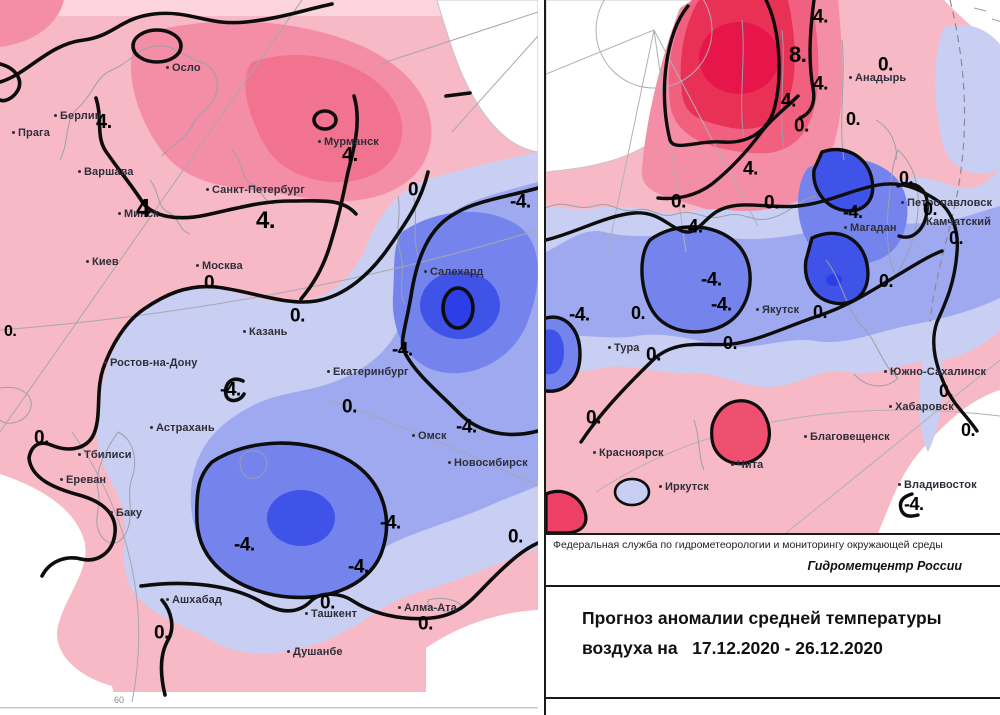  I want to click on warm-crimson-core, so click(739, 58).